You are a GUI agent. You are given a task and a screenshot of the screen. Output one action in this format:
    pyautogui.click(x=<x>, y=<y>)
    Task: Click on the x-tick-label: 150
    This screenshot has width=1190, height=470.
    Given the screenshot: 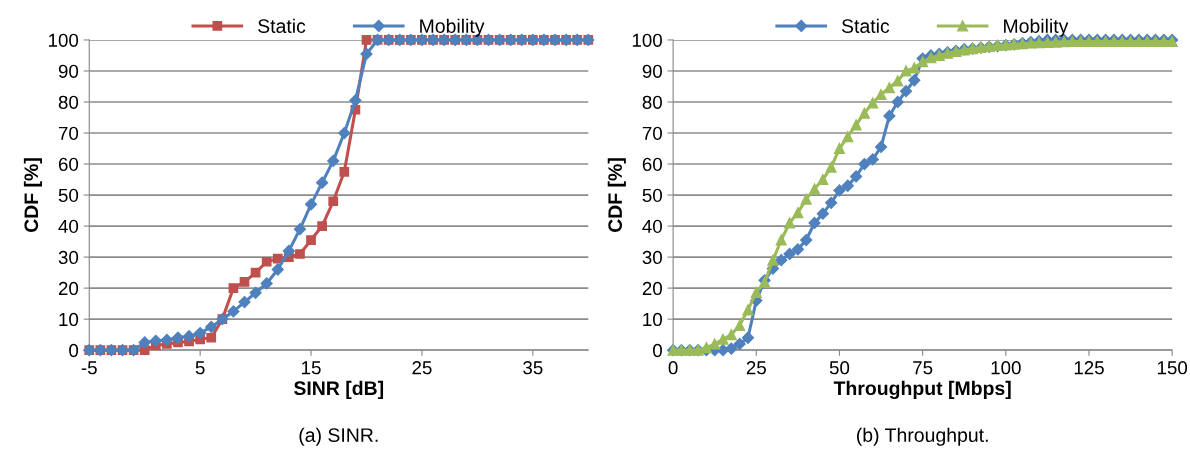 What is the action you would take?
    pyautogui.click(x=1172, y=368)
    